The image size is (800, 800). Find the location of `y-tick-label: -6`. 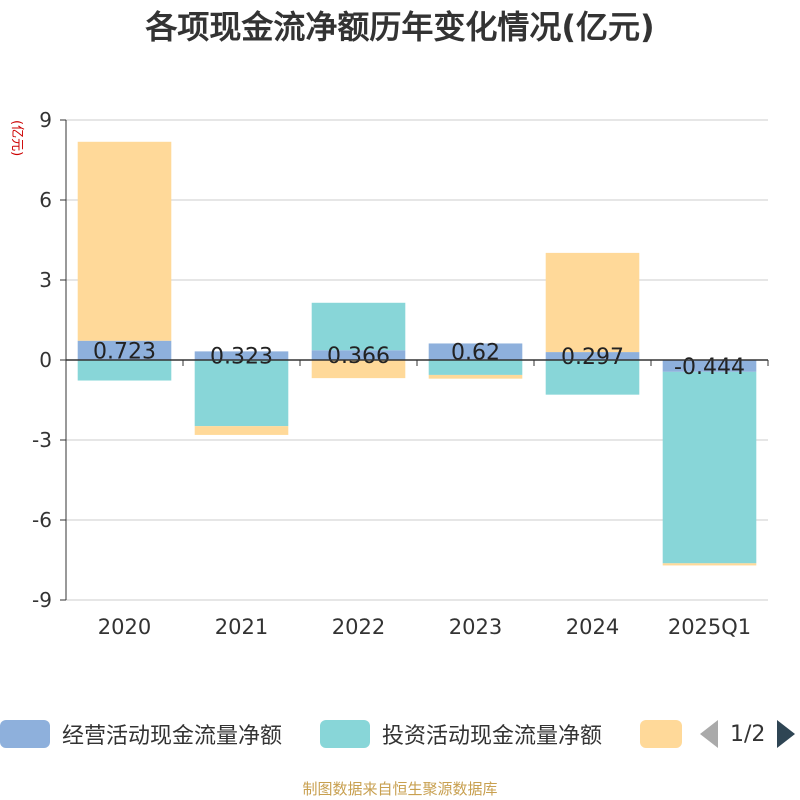

y-tick-label: -6 is located at coordinates (42, 520).